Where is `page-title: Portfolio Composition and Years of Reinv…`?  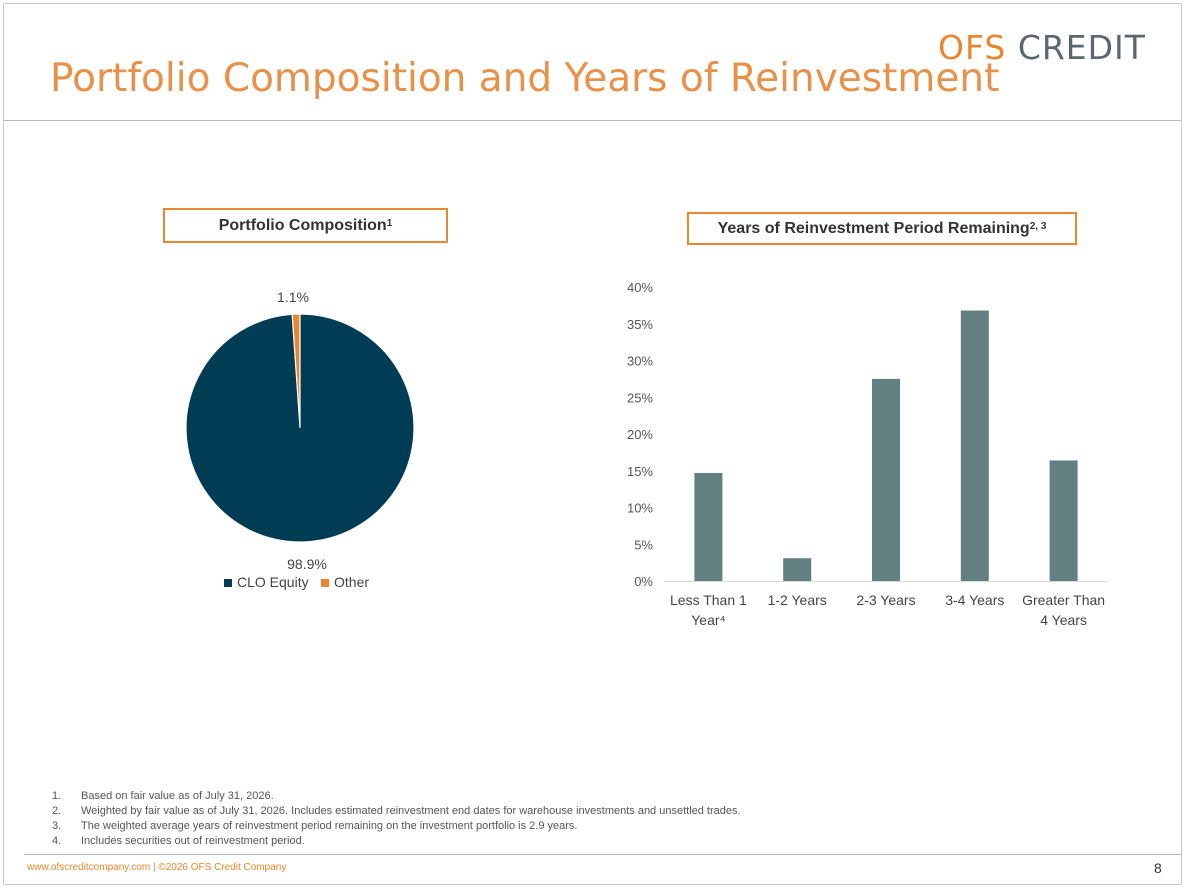
page-title: Portfolio Composition and Years of Reinv… is located at coordinates (525, 78).